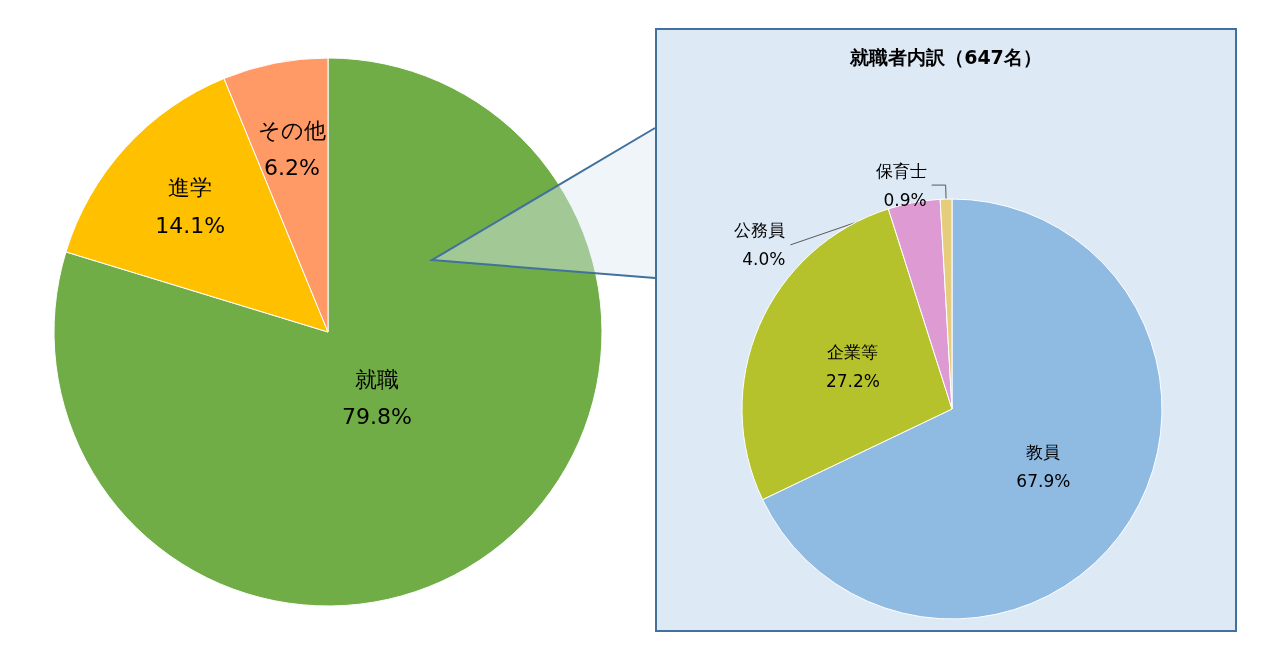 This screenshot has height=660, width=1280. Describe the element at coordinates (945, 56) in the screenshot. I see `chart-title: 就職者内訳（647名）` at that location.